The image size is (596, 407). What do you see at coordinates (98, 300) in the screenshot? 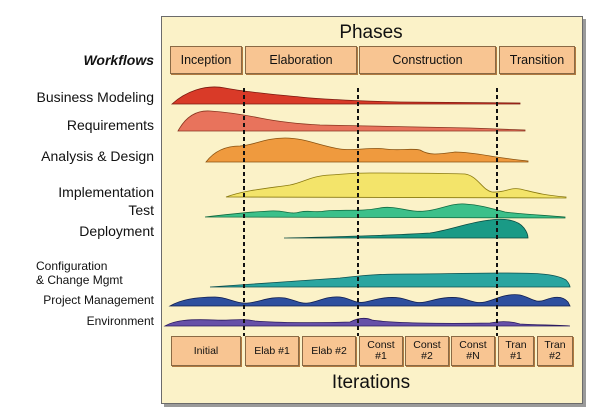
I see `workflow-label: Project Management` at bounding box center [98, 300].